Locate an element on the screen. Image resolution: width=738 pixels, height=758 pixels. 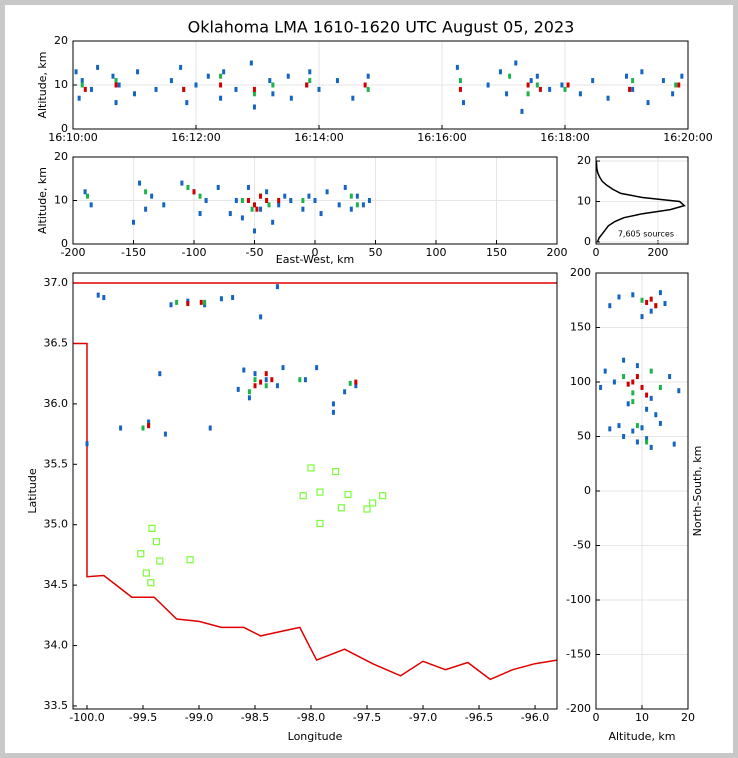
x-tick-label: -99.5 is located at coordinates (143, 717).